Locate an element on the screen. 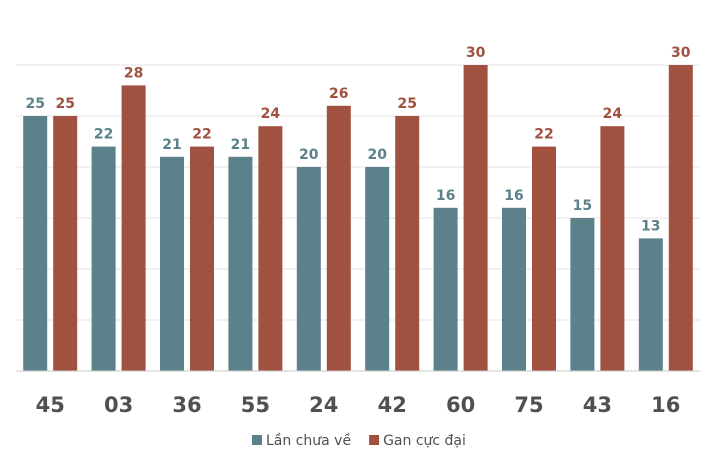 The width and height of the screenshot is (717, 462). value-label: 13 is located at coordinates (650, 226).